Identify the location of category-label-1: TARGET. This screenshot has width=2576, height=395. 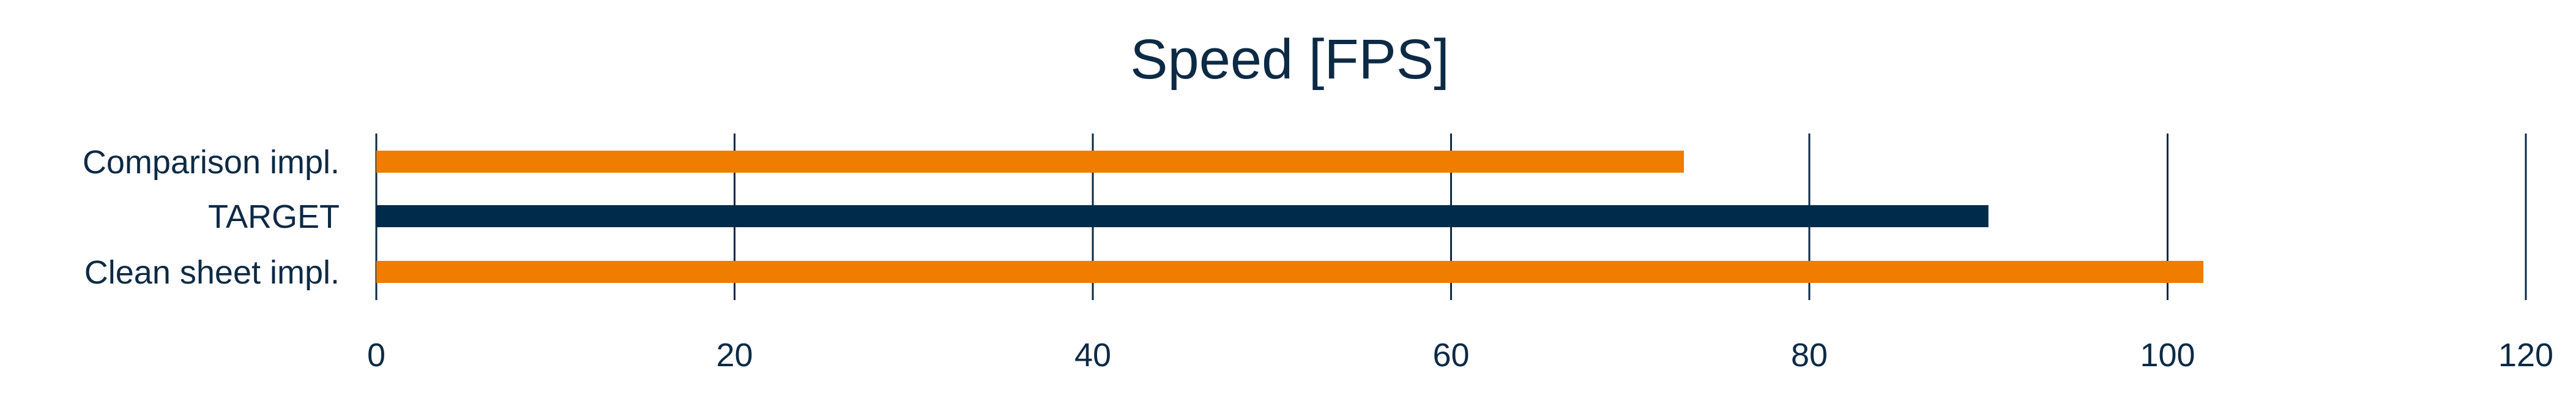
(274, 216).